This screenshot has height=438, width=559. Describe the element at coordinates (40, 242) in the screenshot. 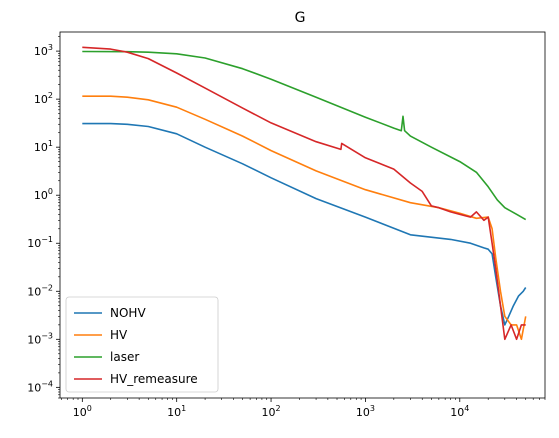

I see `y-tick-label: 10⁻¹` at that location.